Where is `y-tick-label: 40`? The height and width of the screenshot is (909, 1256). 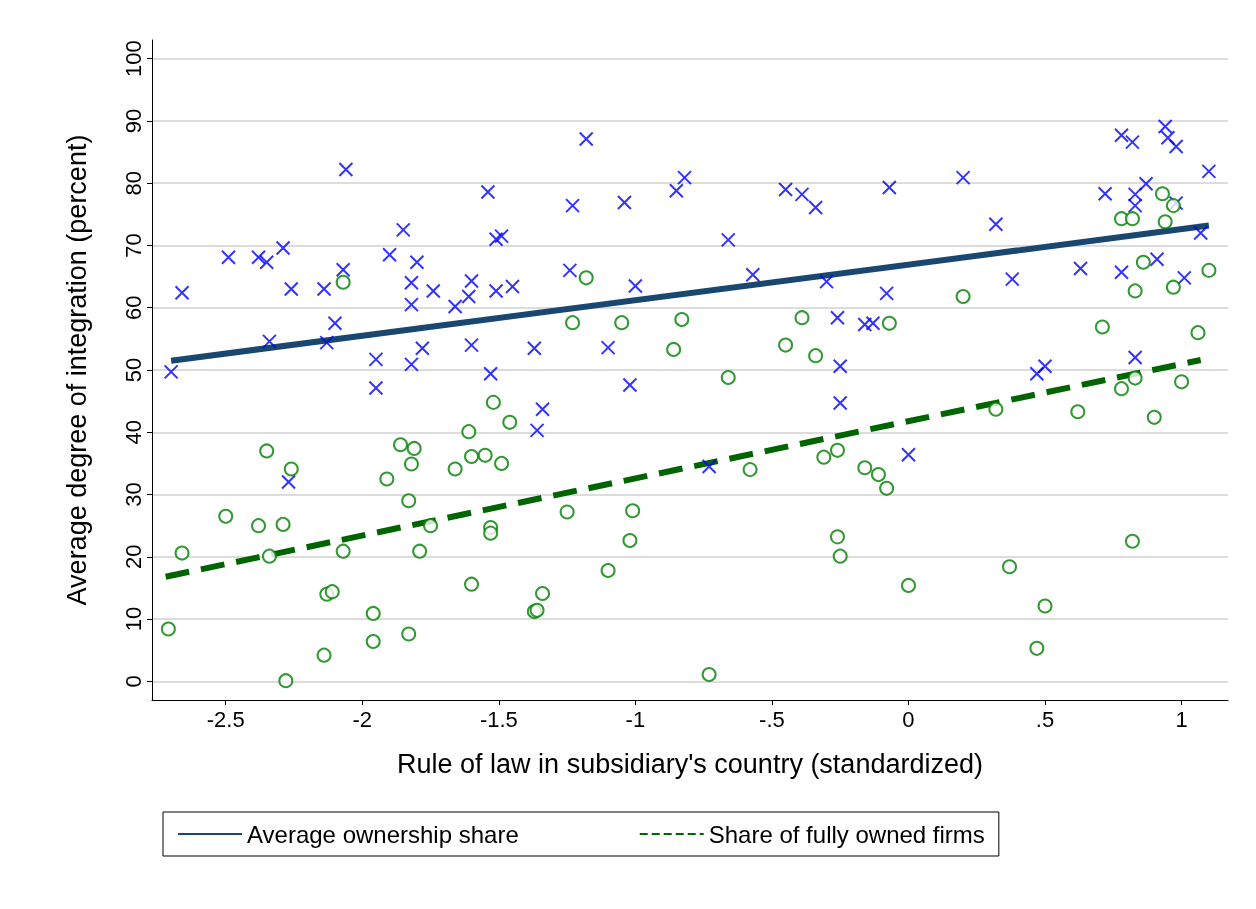 y-tick-label: 40 is located at coordinates (133, 432).